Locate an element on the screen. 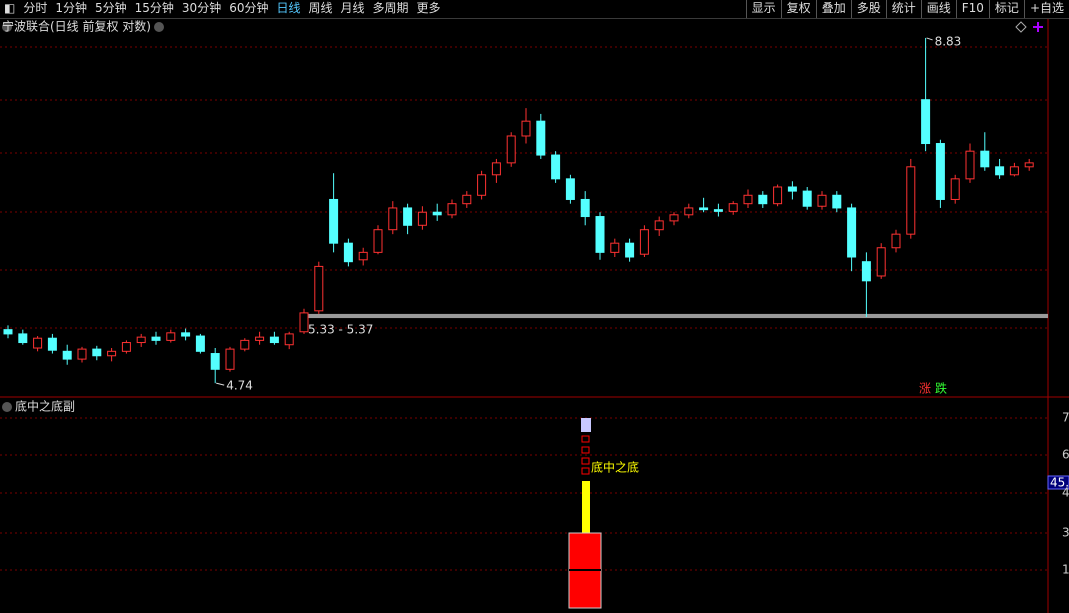  period-tab: 5分钟 is located at coordinates (111, 8).